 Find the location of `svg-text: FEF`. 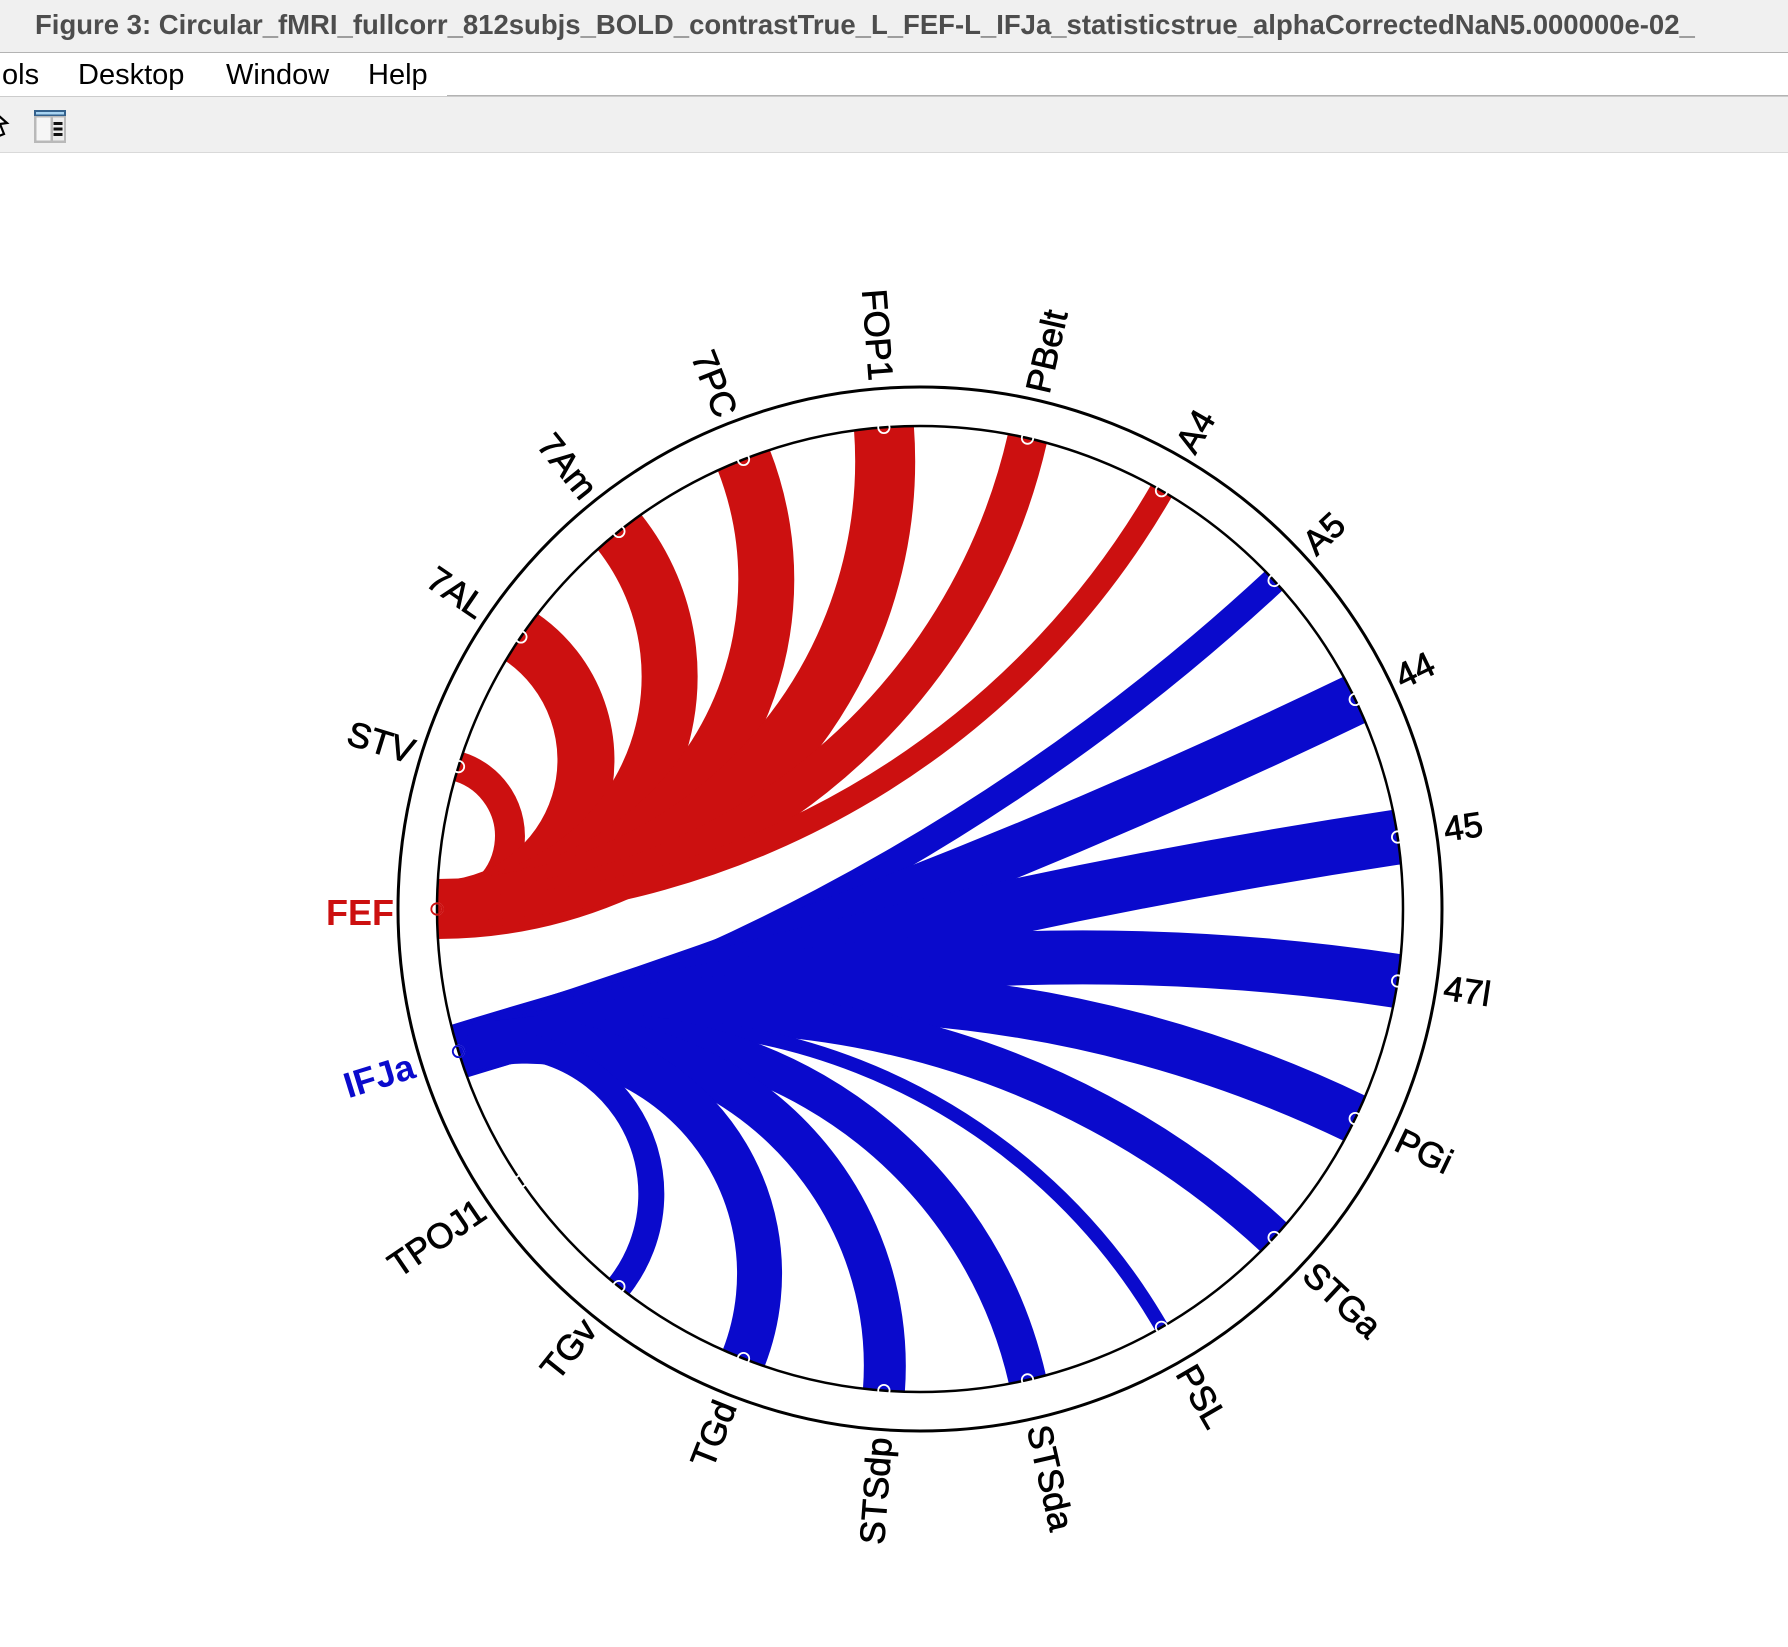

svg-text: FEF is located at coordinates (360, 912).